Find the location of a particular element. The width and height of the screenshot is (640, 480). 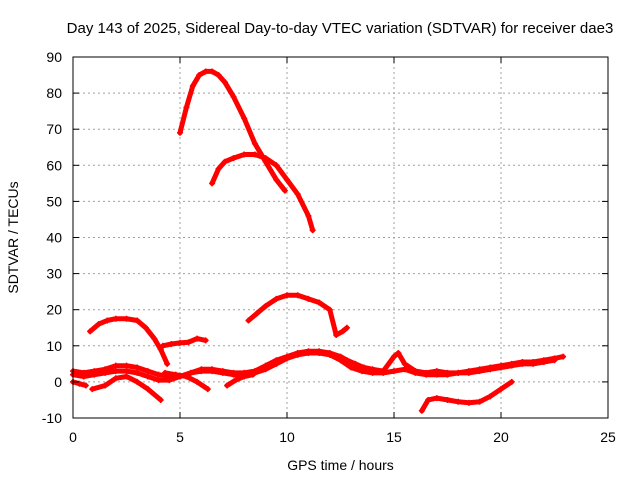

y-tick-label: 80 is located at coordinates (54, 93).